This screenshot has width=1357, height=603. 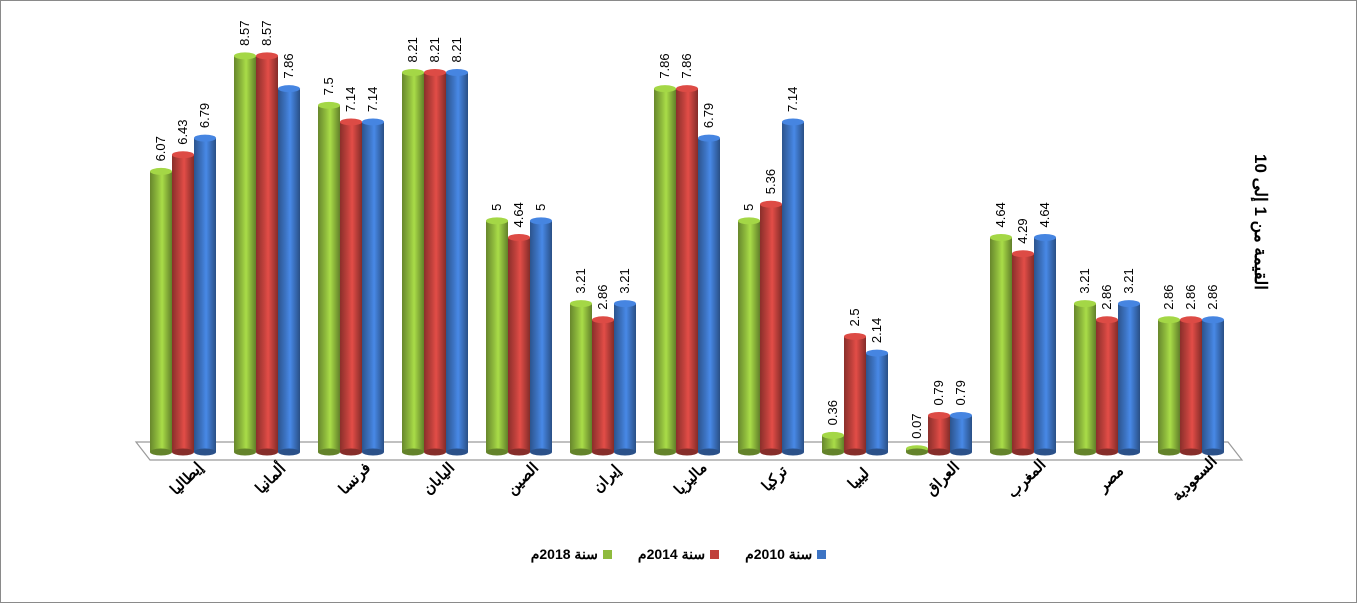 What do you see at coordinates (187, 479) in the screenshot?
I see `category-label: إيطاليا` at bounding box center [187, 479].